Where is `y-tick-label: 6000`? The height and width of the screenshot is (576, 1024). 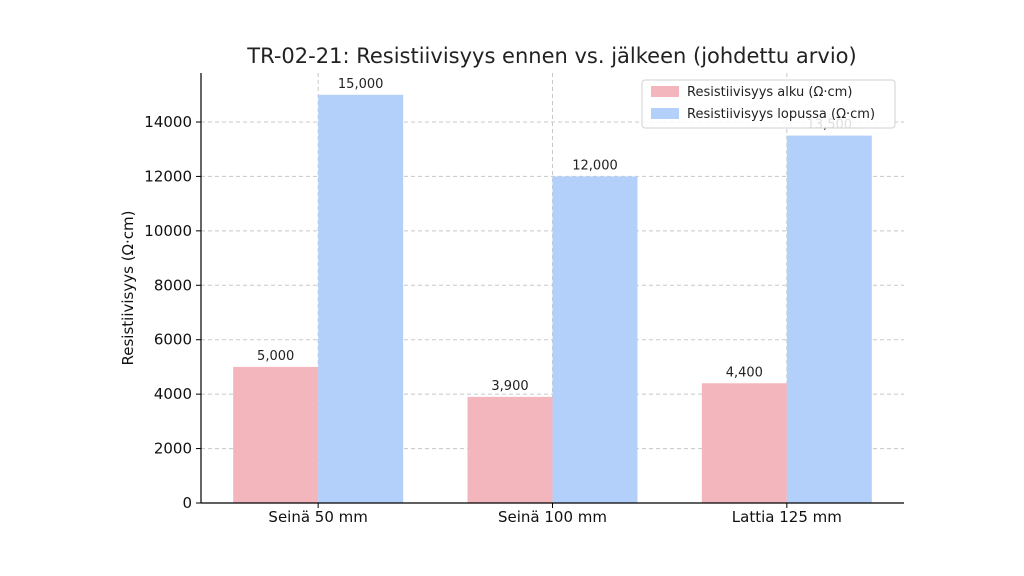
y-tick-label: 6000 is located at coordinates (173, 340).